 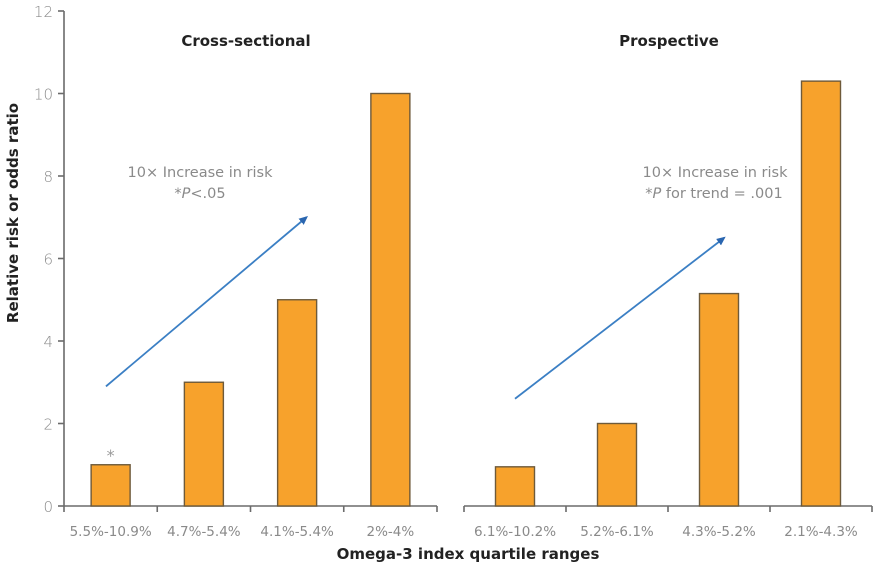 I want to click on x-ticks-prospective, so click(x=668, y=509).